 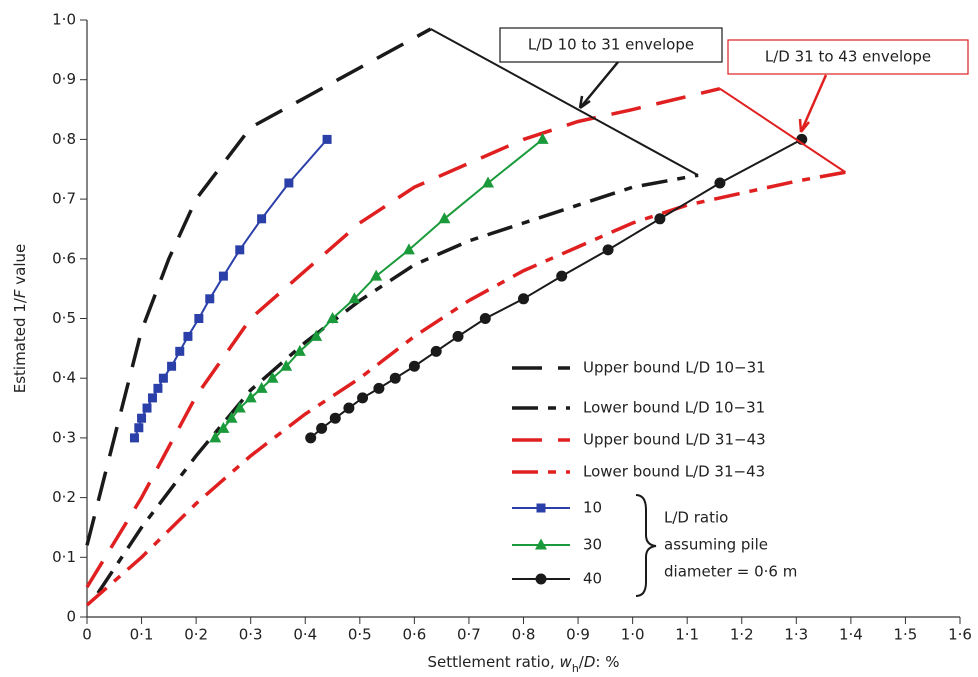 What do you see at coordinates (582, 662) in the screenshot?
I see `axis-label-part: /` at bounding box center [582, 662].